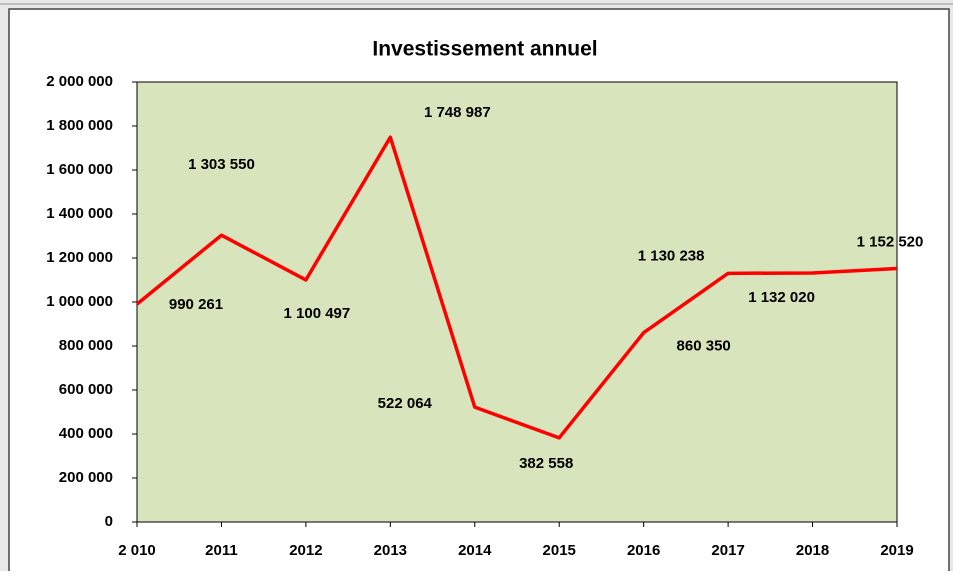 The height and width of the screenshot is (576, 953). I want to click on y-tick-label: 1 400 000, so click(79, 213).